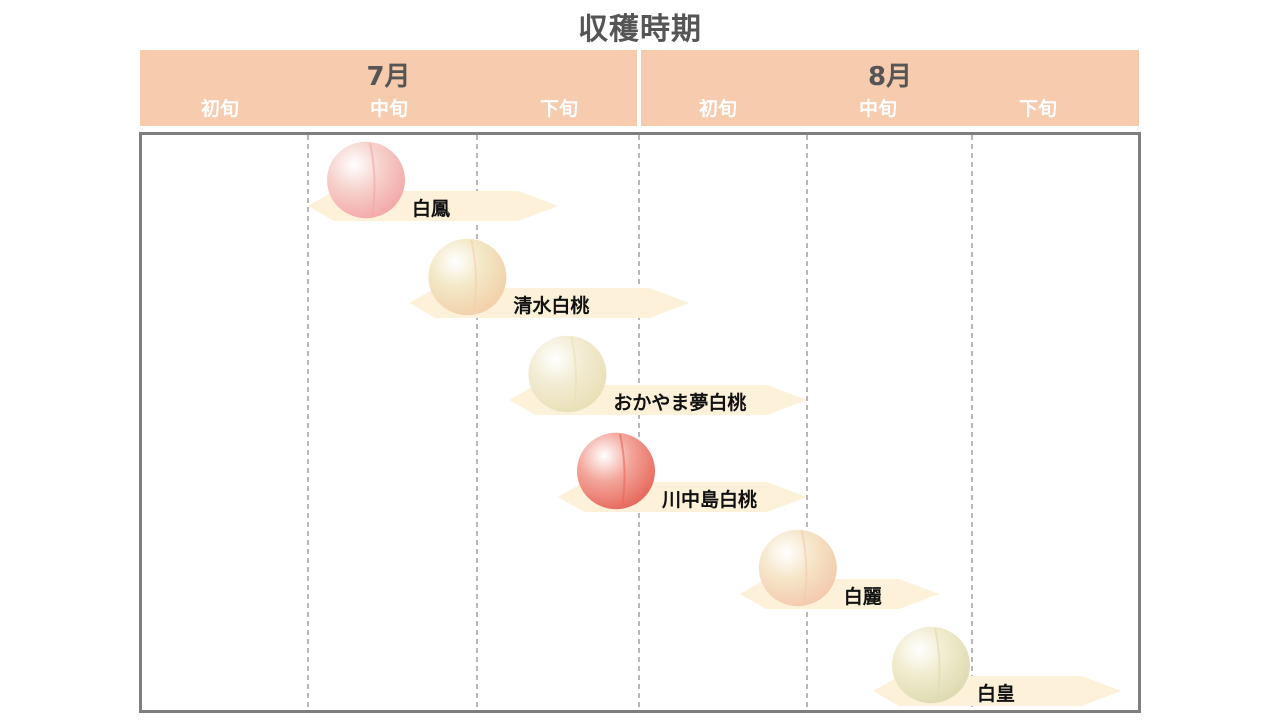 The image size is (1280, 720). I want to click on month-header-july: 7月 初旬 中旬 下旬, so click(388, 88).